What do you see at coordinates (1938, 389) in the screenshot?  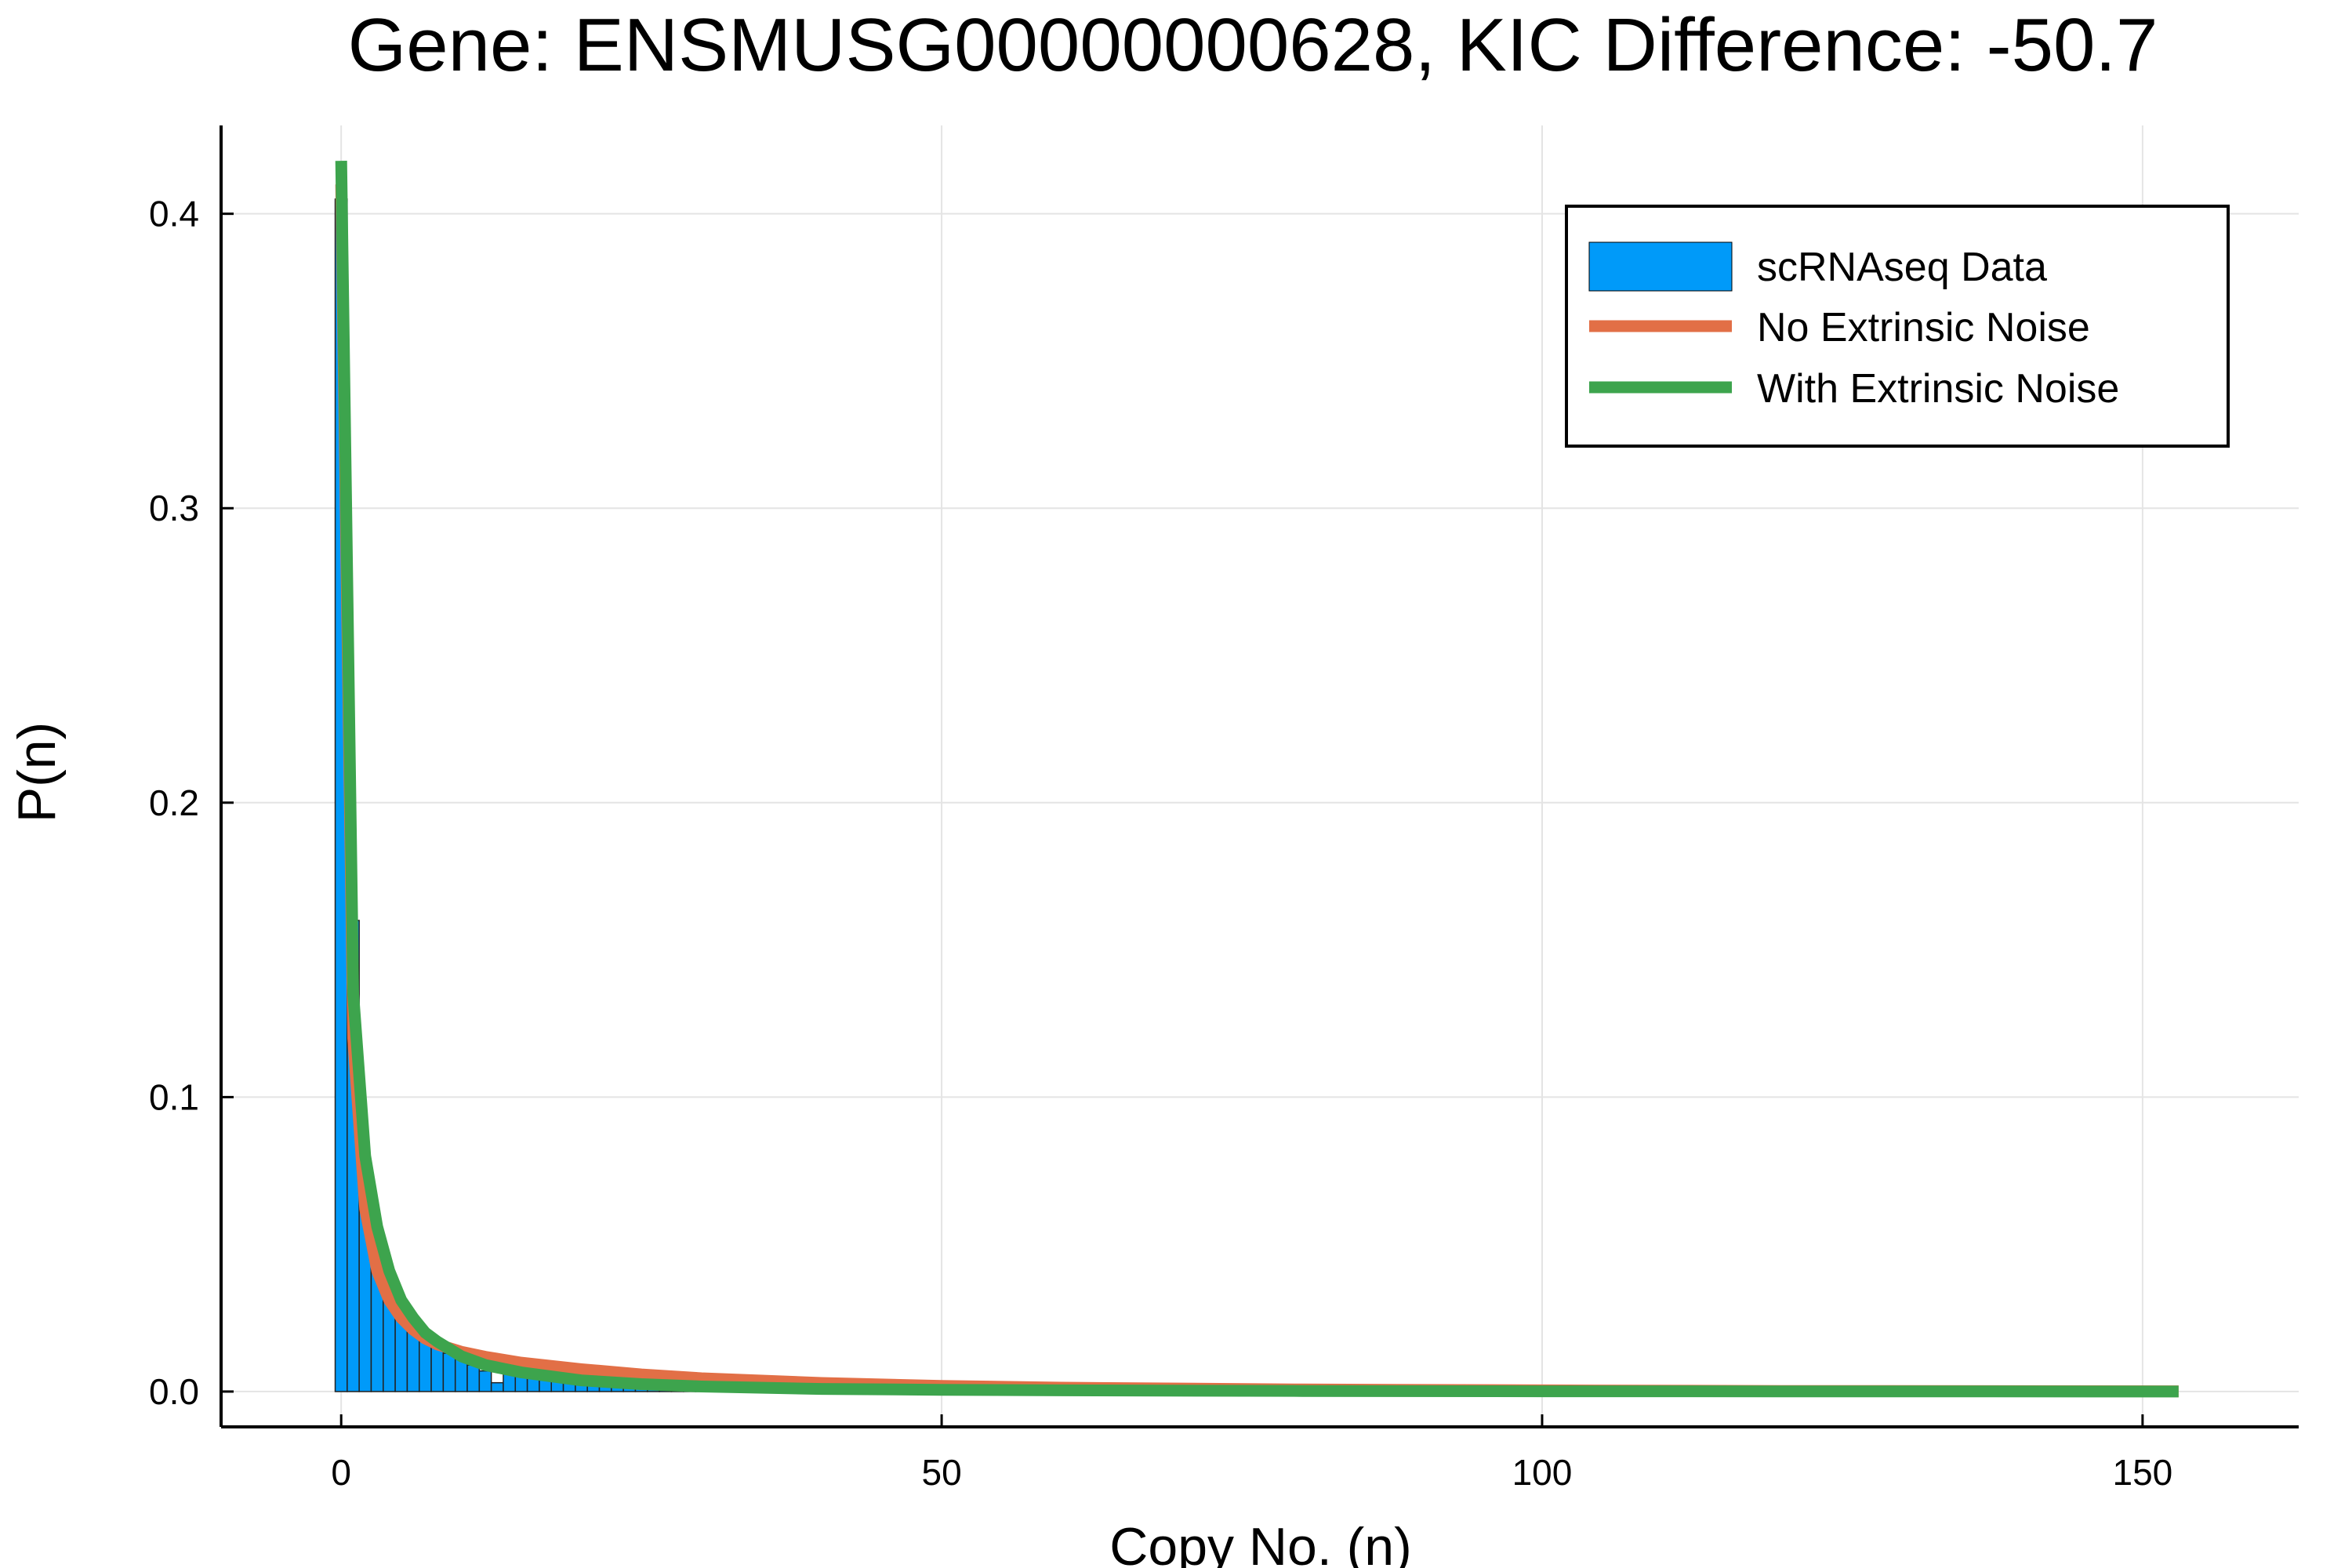 I see `legend-label-with-extrinsic-noise: With Extrinsic Noise` at bounding box center [1938, 389].